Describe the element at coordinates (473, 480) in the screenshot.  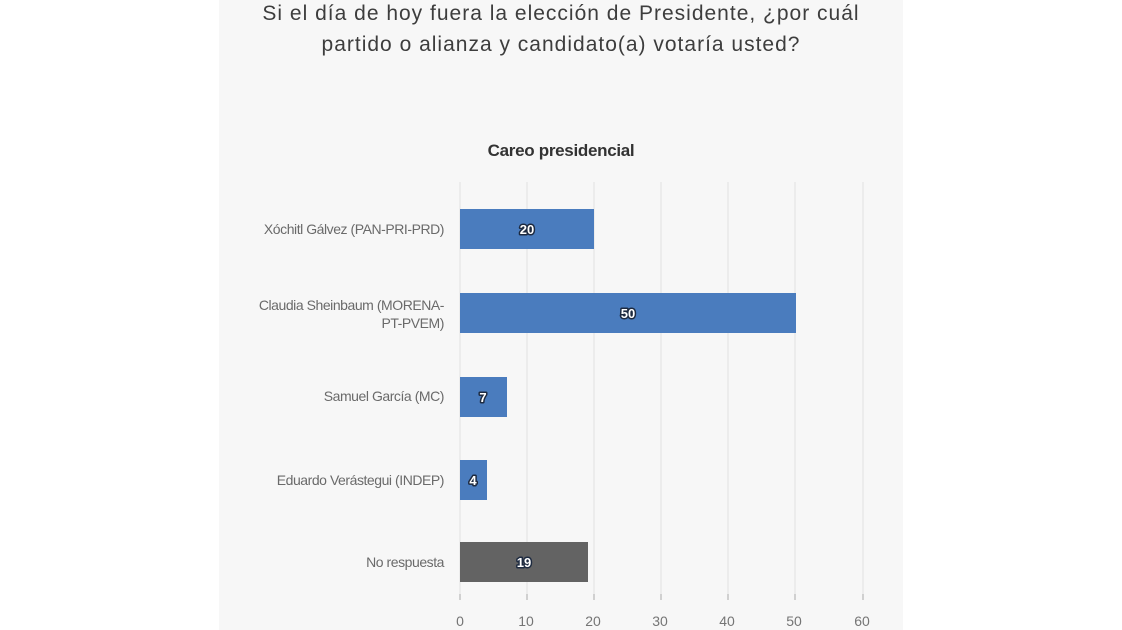
I see `svg-text: 4` at that location.